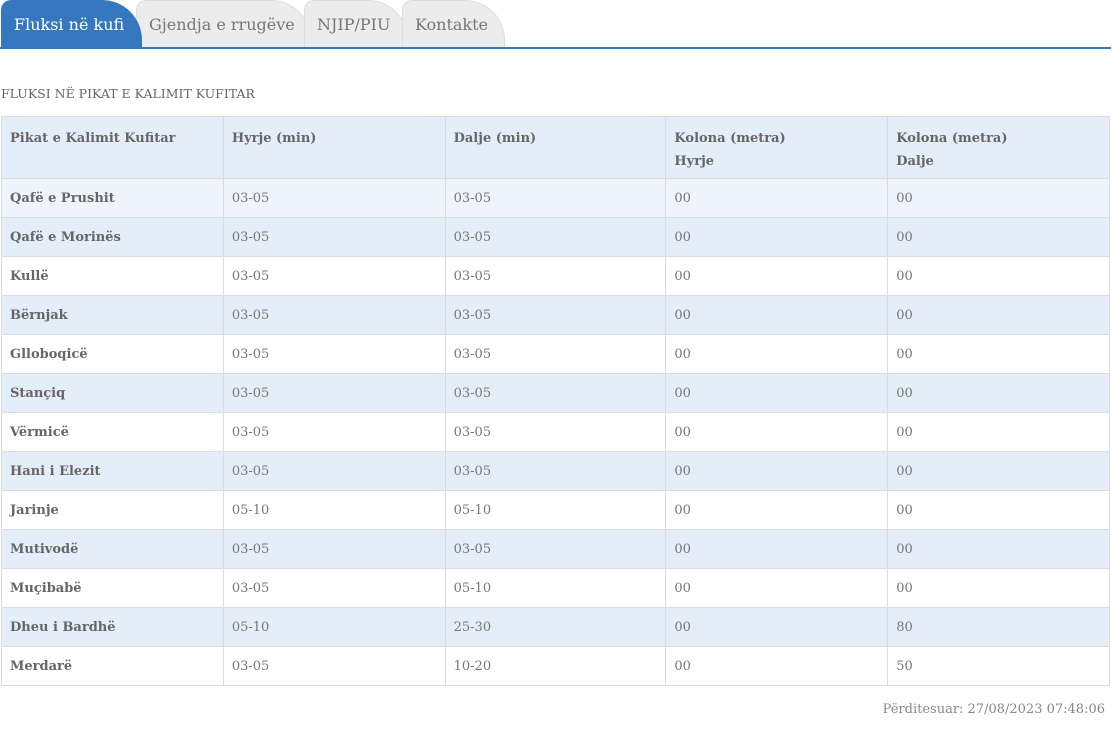 The width and height of the screenshot is (1113, 737). What do you see at coordinates (112, 471) in the screenshot?
I see `crossing-point-name: Hani i Elezit` at bounding box center [112, 471].